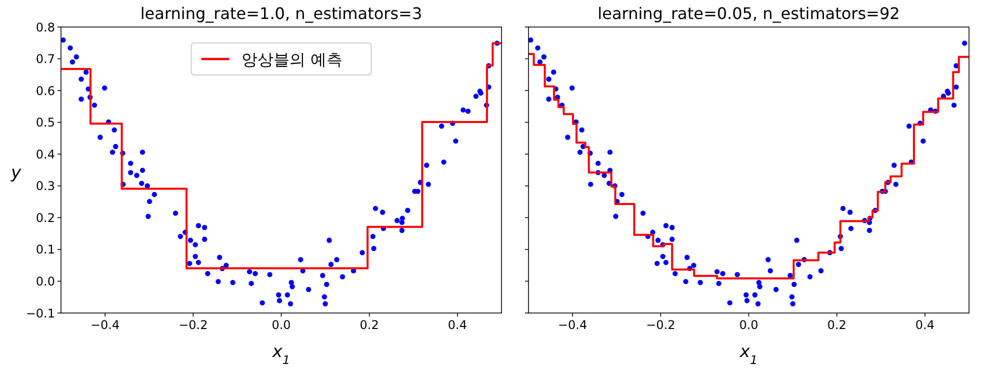 The width and height of the screenshot is (986, 368). What do you see at coordinates (16, 173) in the screenshot?
I see `y-axis-title: y` at bounding box center [16, 173].